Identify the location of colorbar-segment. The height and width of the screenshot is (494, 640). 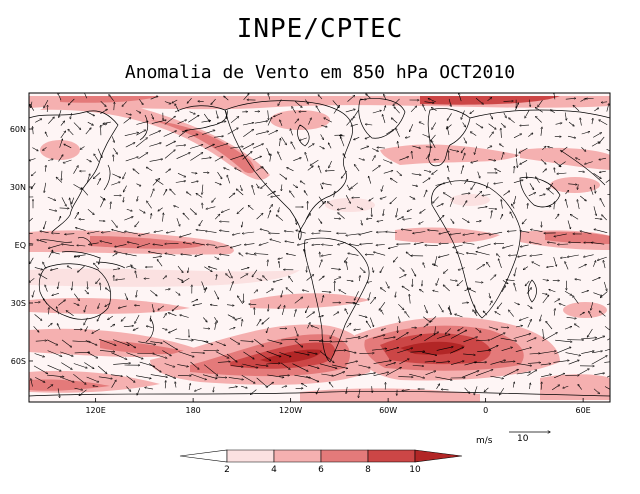
(203, 456).